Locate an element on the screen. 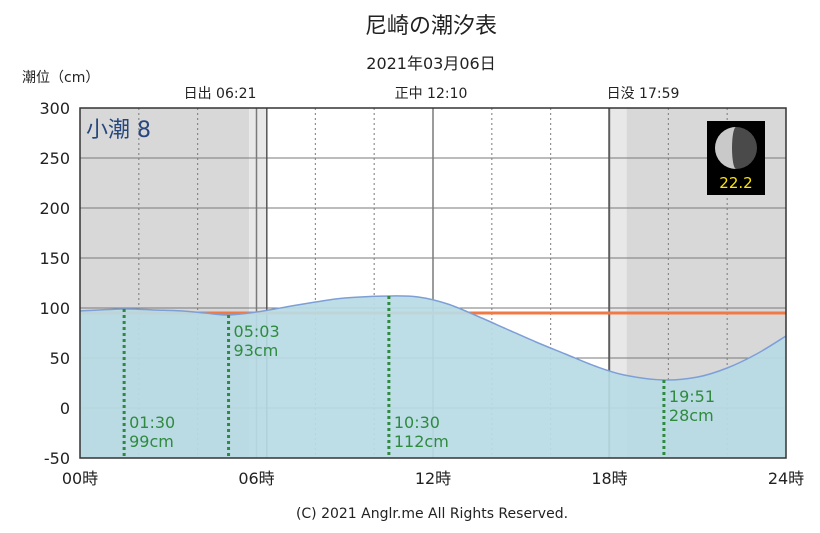 This screenshot has width=820, height=533. chart-date: 2021年03月06日 is located at coordinates (430, 63).